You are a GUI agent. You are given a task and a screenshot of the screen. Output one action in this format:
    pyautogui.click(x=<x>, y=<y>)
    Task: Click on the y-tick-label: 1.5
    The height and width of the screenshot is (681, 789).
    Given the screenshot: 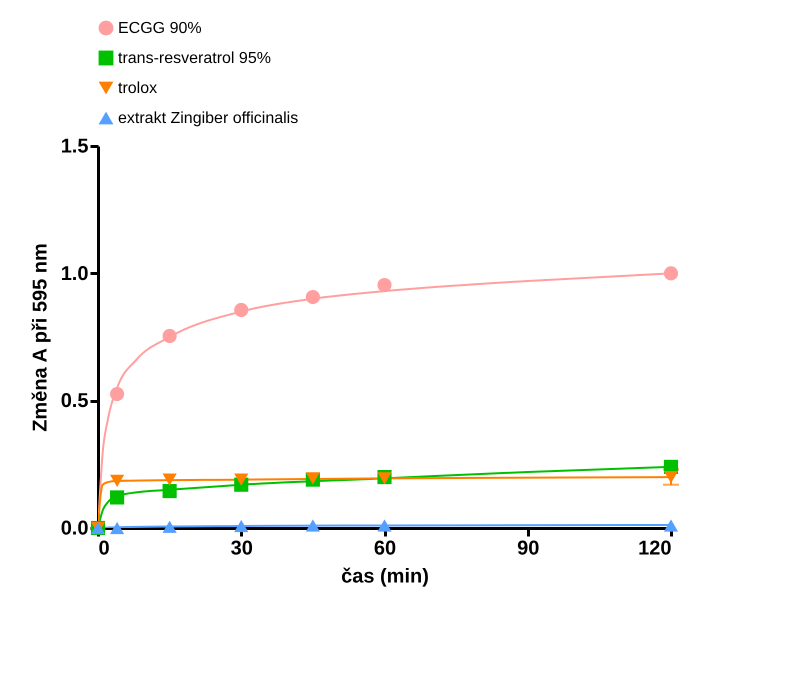 What is the action you would take?
    pyautogui.click(x=74, y=147)
    